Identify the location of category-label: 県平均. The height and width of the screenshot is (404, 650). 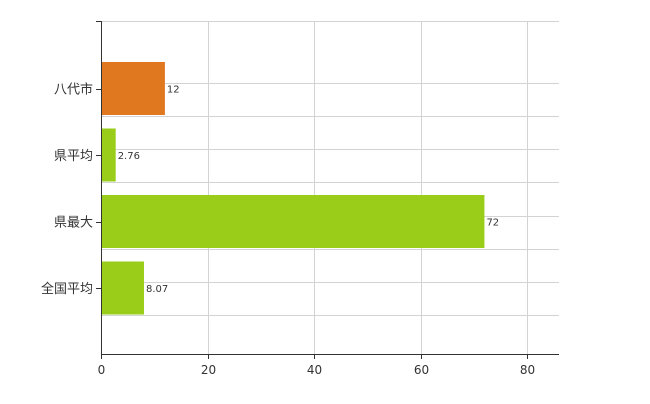
(73, 156).